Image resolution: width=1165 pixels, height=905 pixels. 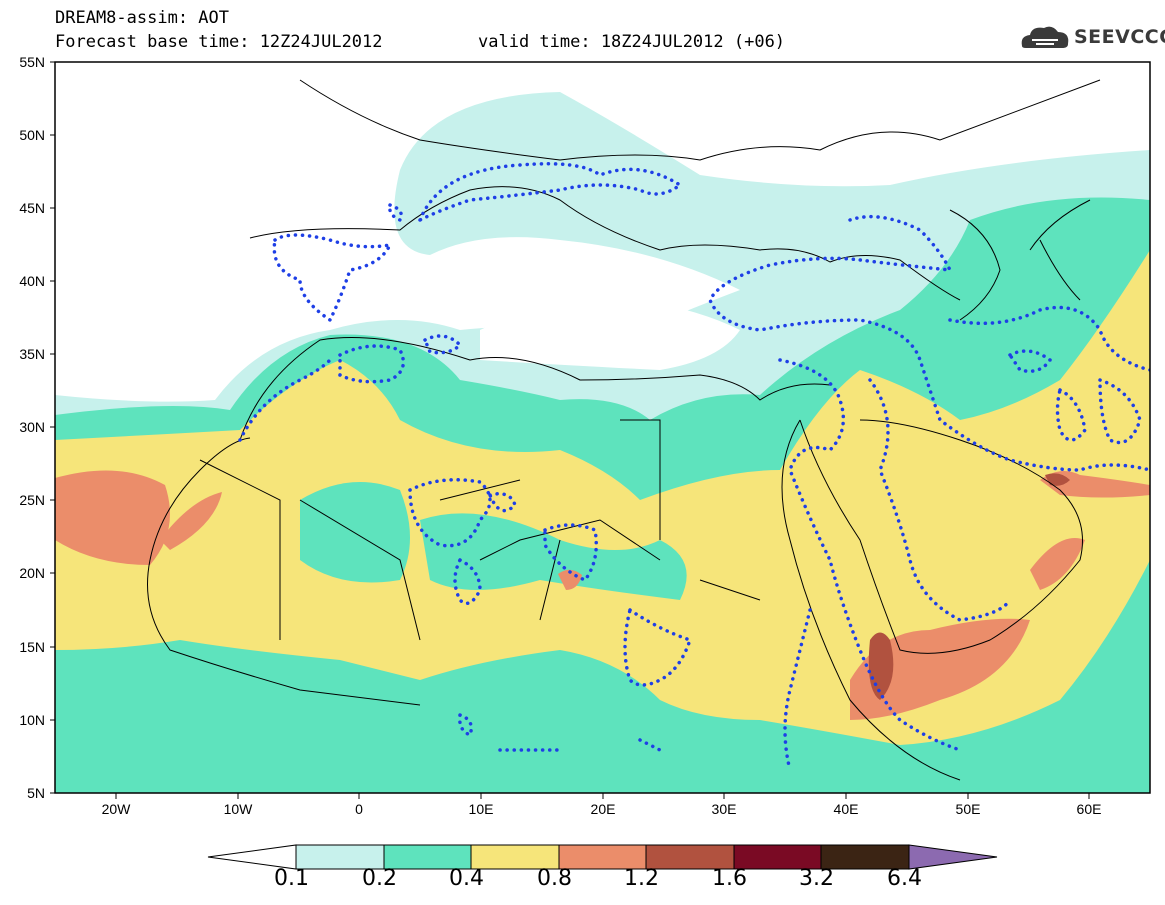 I want to click on lon-axis: 20W 10W 0 10E 20E 30E 40E 50E 60E, so click(x=602, y=805).